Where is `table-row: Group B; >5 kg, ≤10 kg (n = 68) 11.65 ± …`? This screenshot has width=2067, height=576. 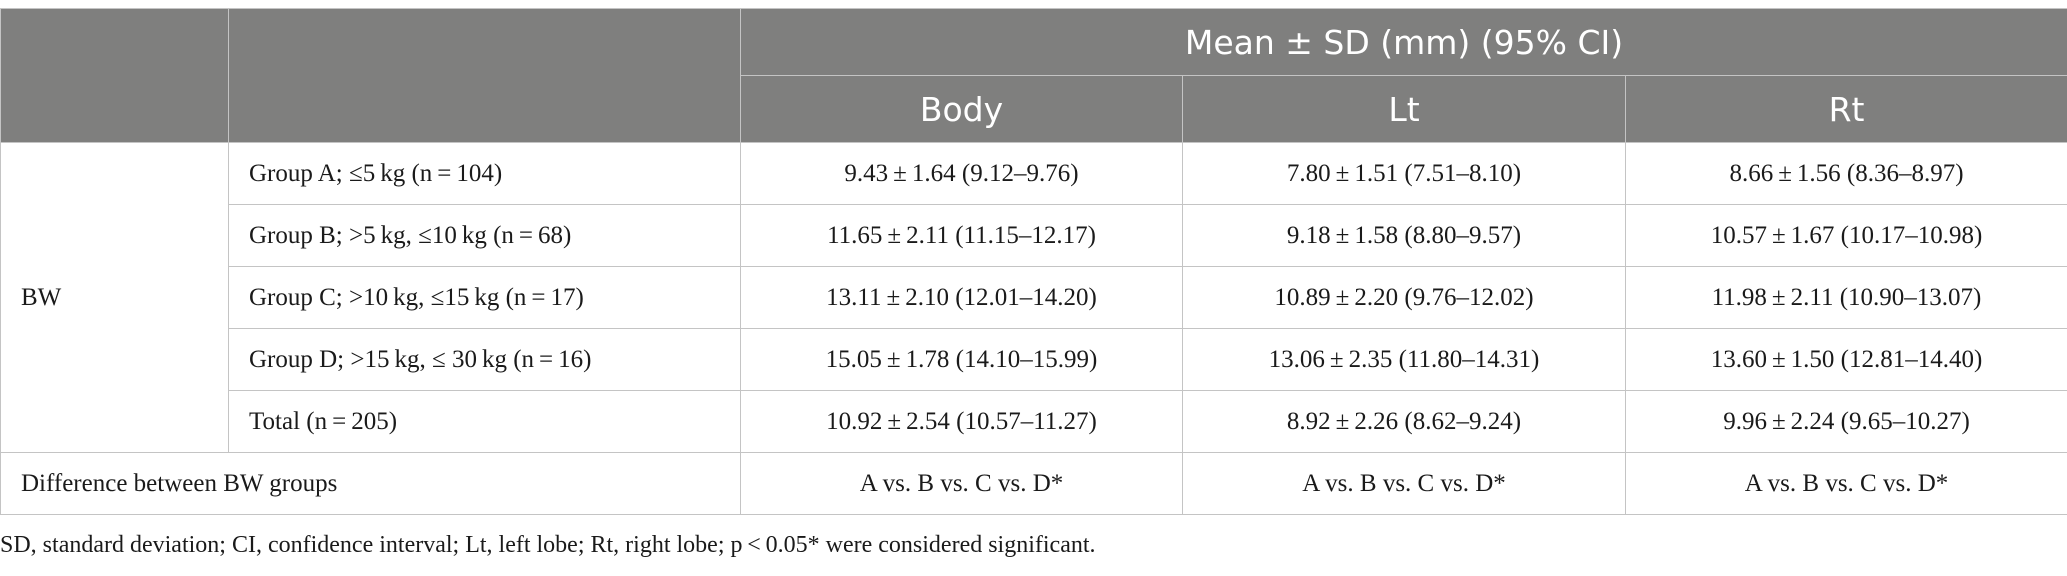 table-row: Group B; >5 kg, ≤10 kg (n = 68) 11.65 ± … is located at coordinates (1034, 235).